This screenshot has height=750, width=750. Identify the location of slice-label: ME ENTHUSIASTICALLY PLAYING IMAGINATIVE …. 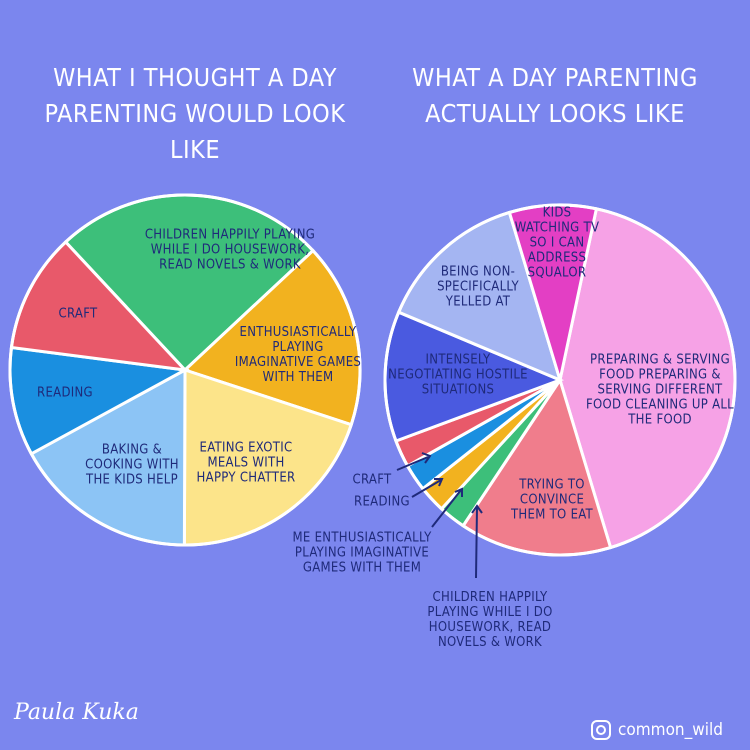
(362, 553).